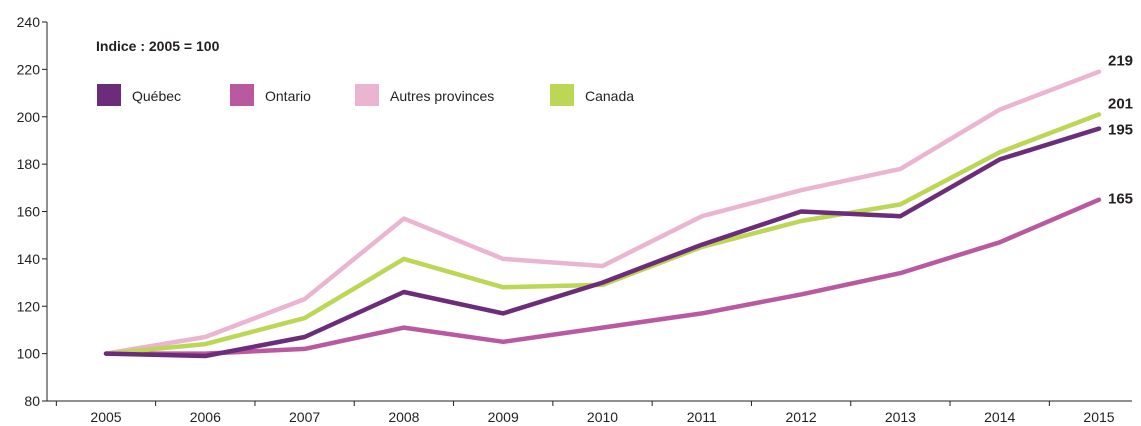  I want to click on x-tick-label: 2006, so click(205, 417).